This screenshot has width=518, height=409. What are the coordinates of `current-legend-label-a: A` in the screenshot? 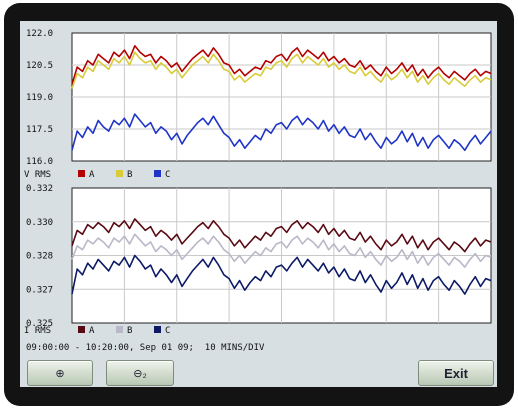 It's located at (92, 331).